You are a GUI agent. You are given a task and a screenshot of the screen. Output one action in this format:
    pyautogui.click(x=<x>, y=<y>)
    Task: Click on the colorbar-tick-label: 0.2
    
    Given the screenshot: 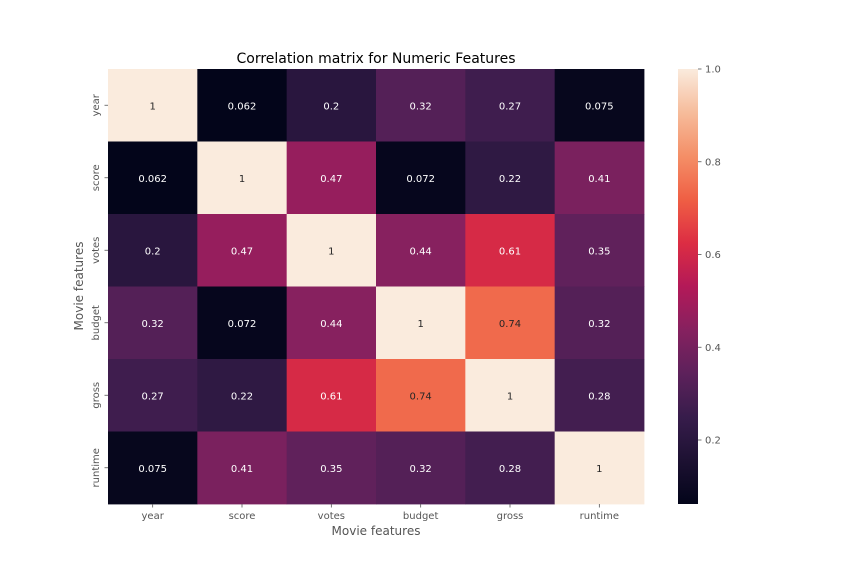 What is the action you would take?
    pyautogui.click(x=713, y=441)
    